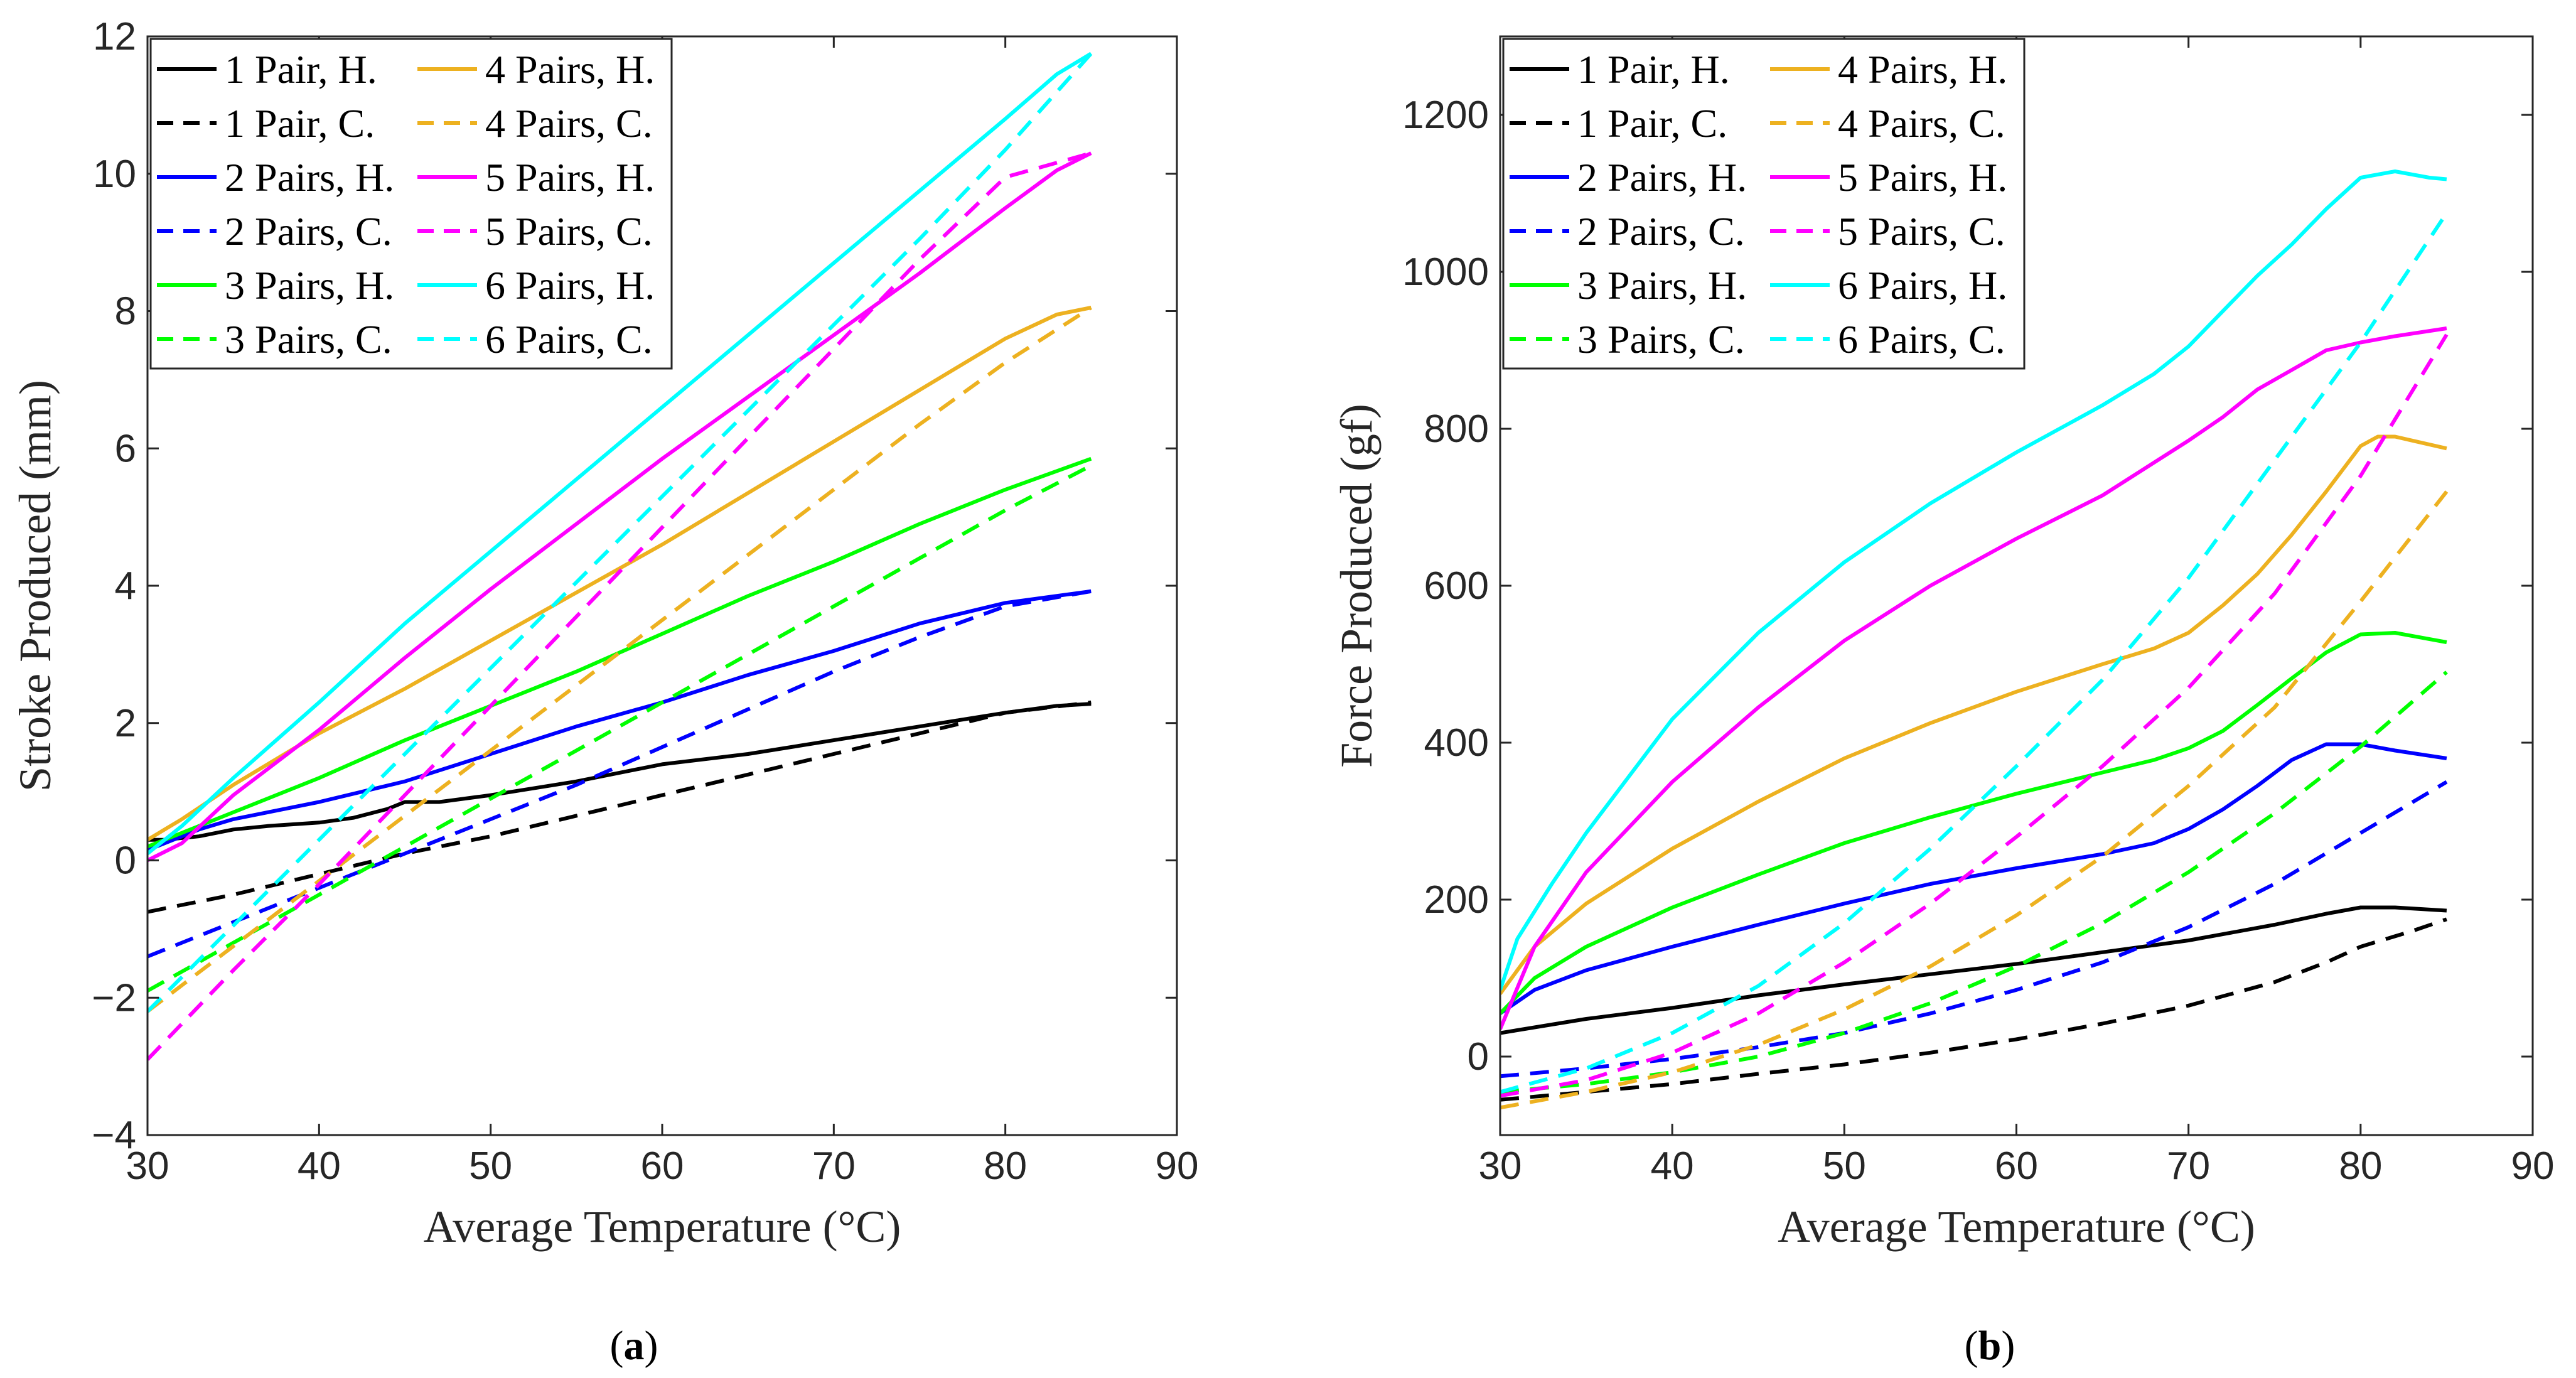 This screenshot has height=1378, width=2576. Describe the element at coordinates (1456, 429) in the screenshot. I see `y-tick-label: 800` at that location.